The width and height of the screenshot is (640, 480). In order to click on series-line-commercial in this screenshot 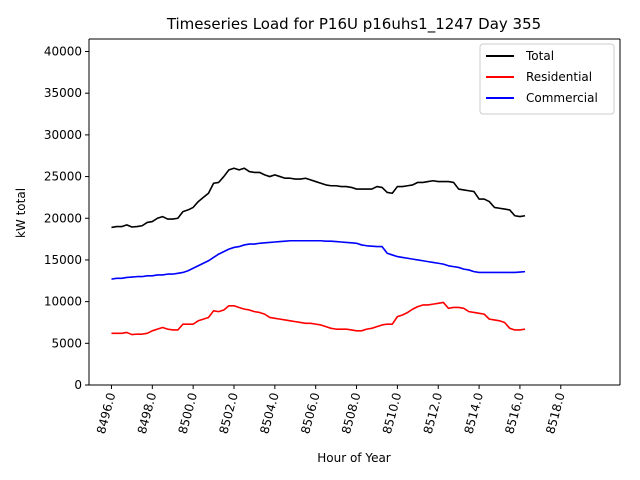, I will do `click(318, 259)`.